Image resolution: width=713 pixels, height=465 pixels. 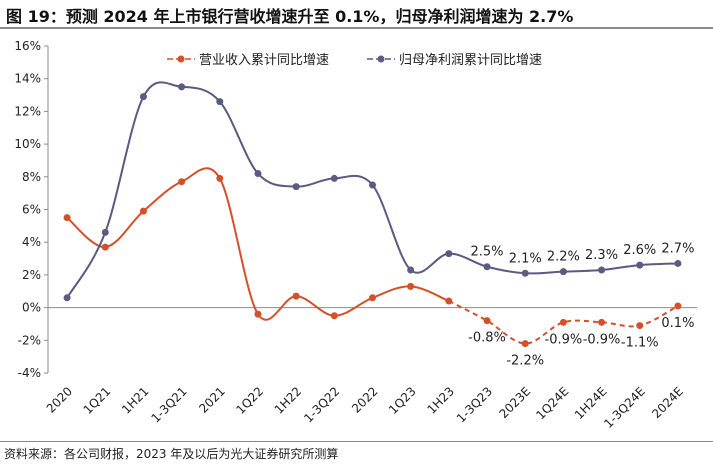 I want to click on x-tick-label: 2020, so click(x=59, y=399).